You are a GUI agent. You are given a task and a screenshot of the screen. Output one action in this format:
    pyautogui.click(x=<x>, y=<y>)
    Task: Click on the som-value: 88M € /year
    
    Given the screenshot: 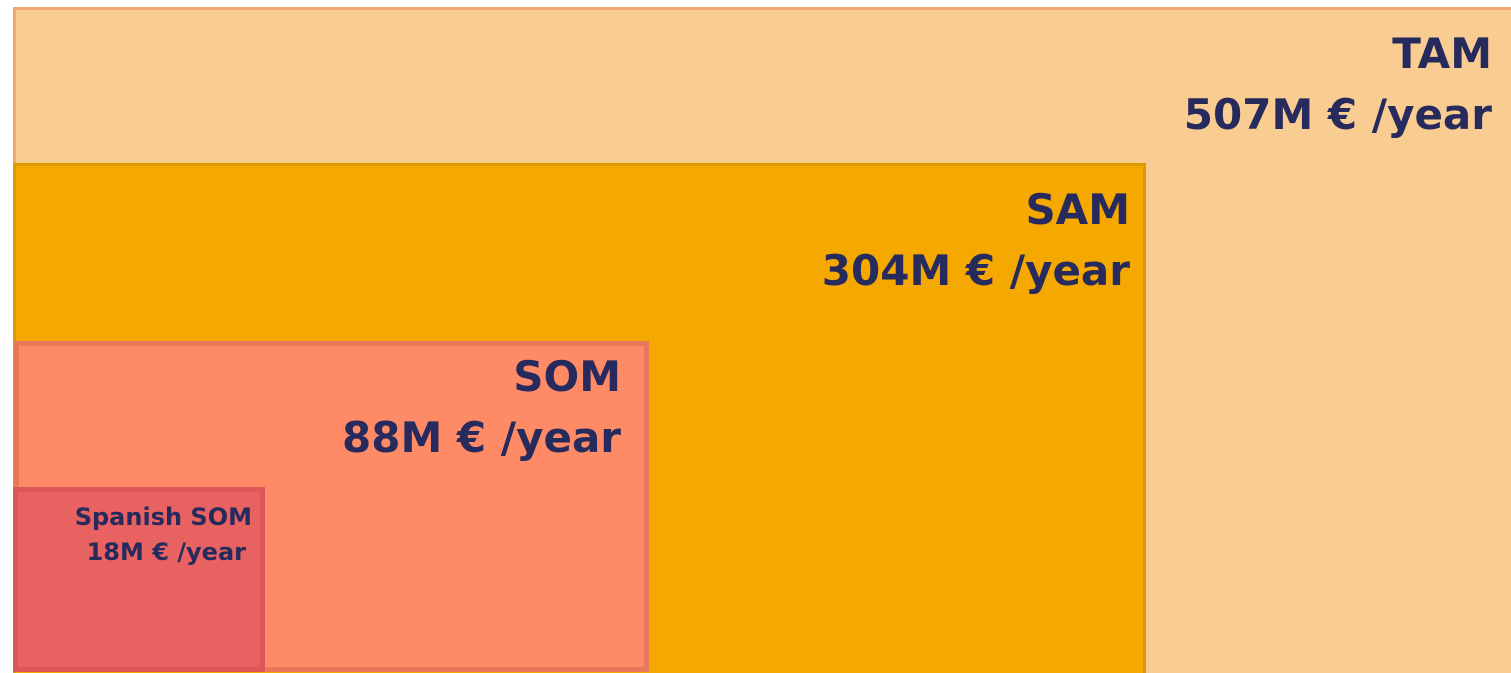 What is the action you would take?
    pyautogui.click(x=481, y=437)
    